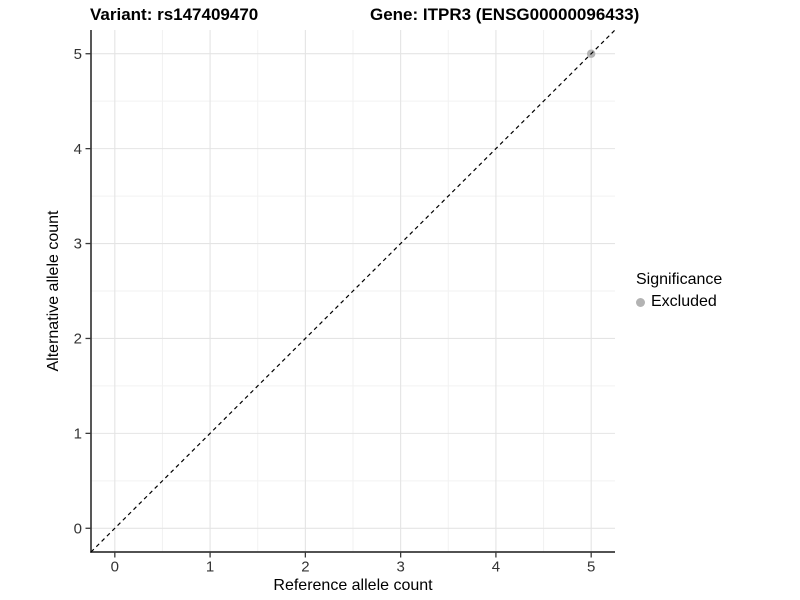 Image resolution: width=800 pixels, height=600 pixels. What do you see at coordinates (353, 585) in the screenshot?
I see `x-axis-title: Reference allele count` at bounding box center [353, 585].